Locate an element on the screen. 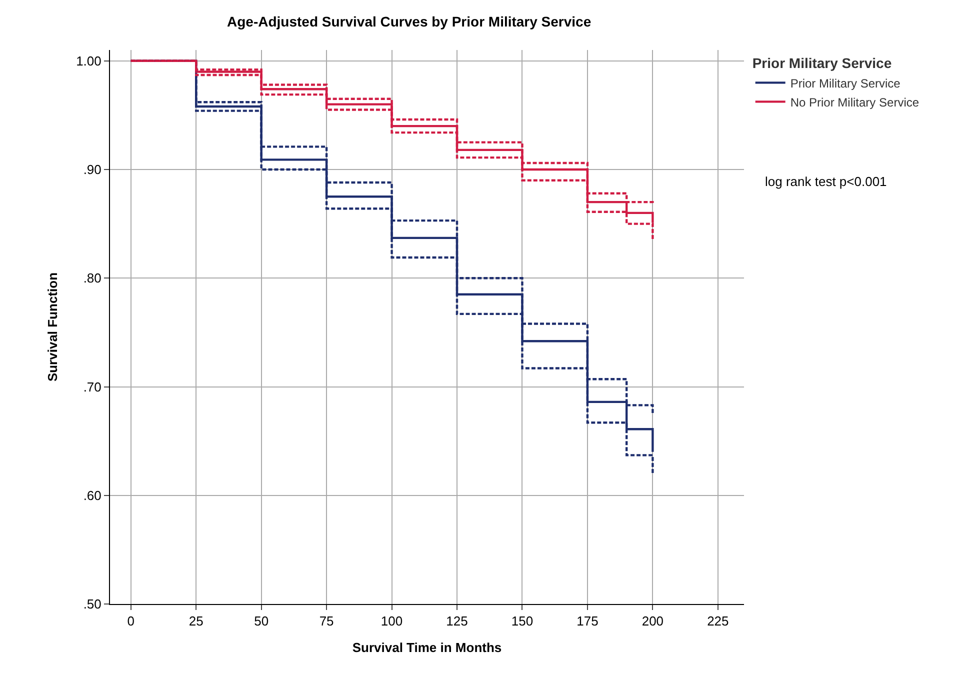 The image size is (974, 674). legend-label: No Prior Military Service is located at coordinates (855, 102).